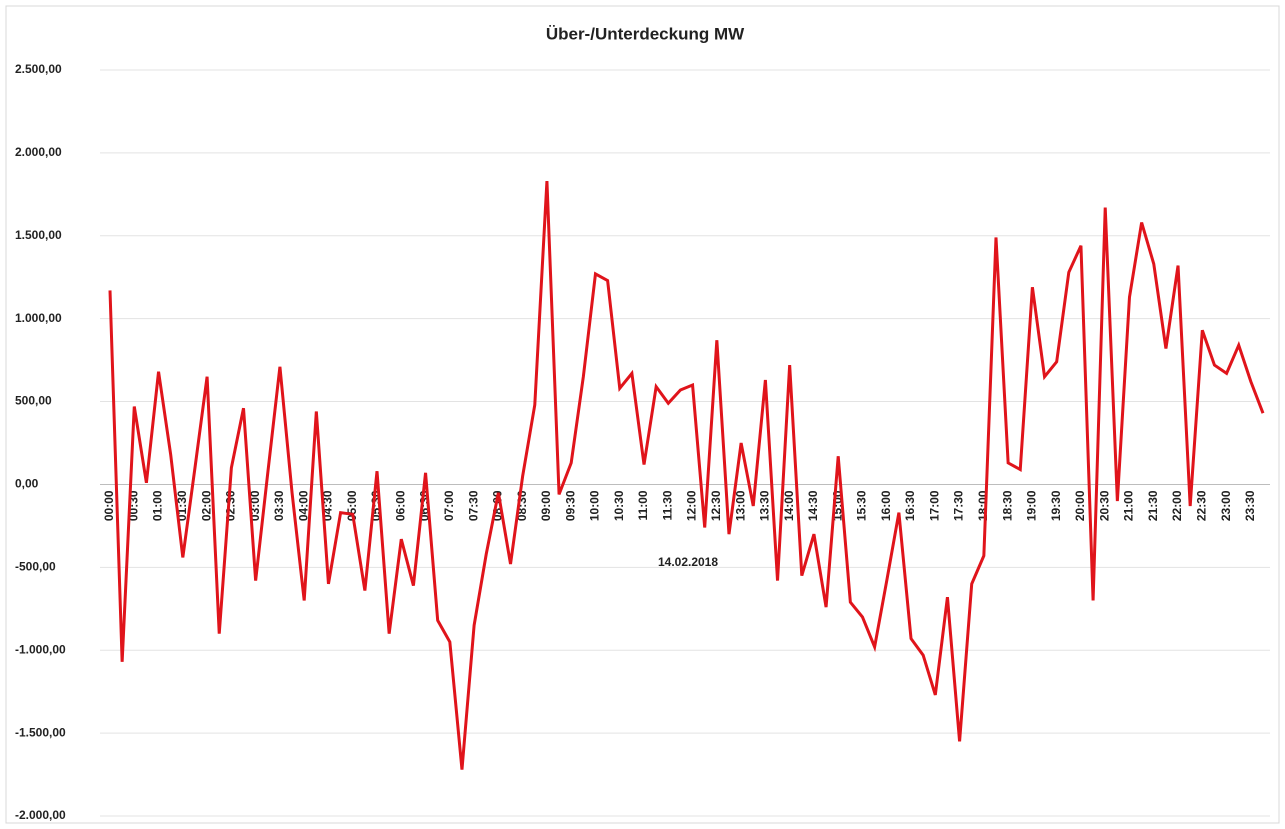 This screenshot has width=1285, height=829. What do you see at coordinates (716, 505) in the screenshot?
I see `x-tick-label: 12:30` at bounding box center [716, 505].